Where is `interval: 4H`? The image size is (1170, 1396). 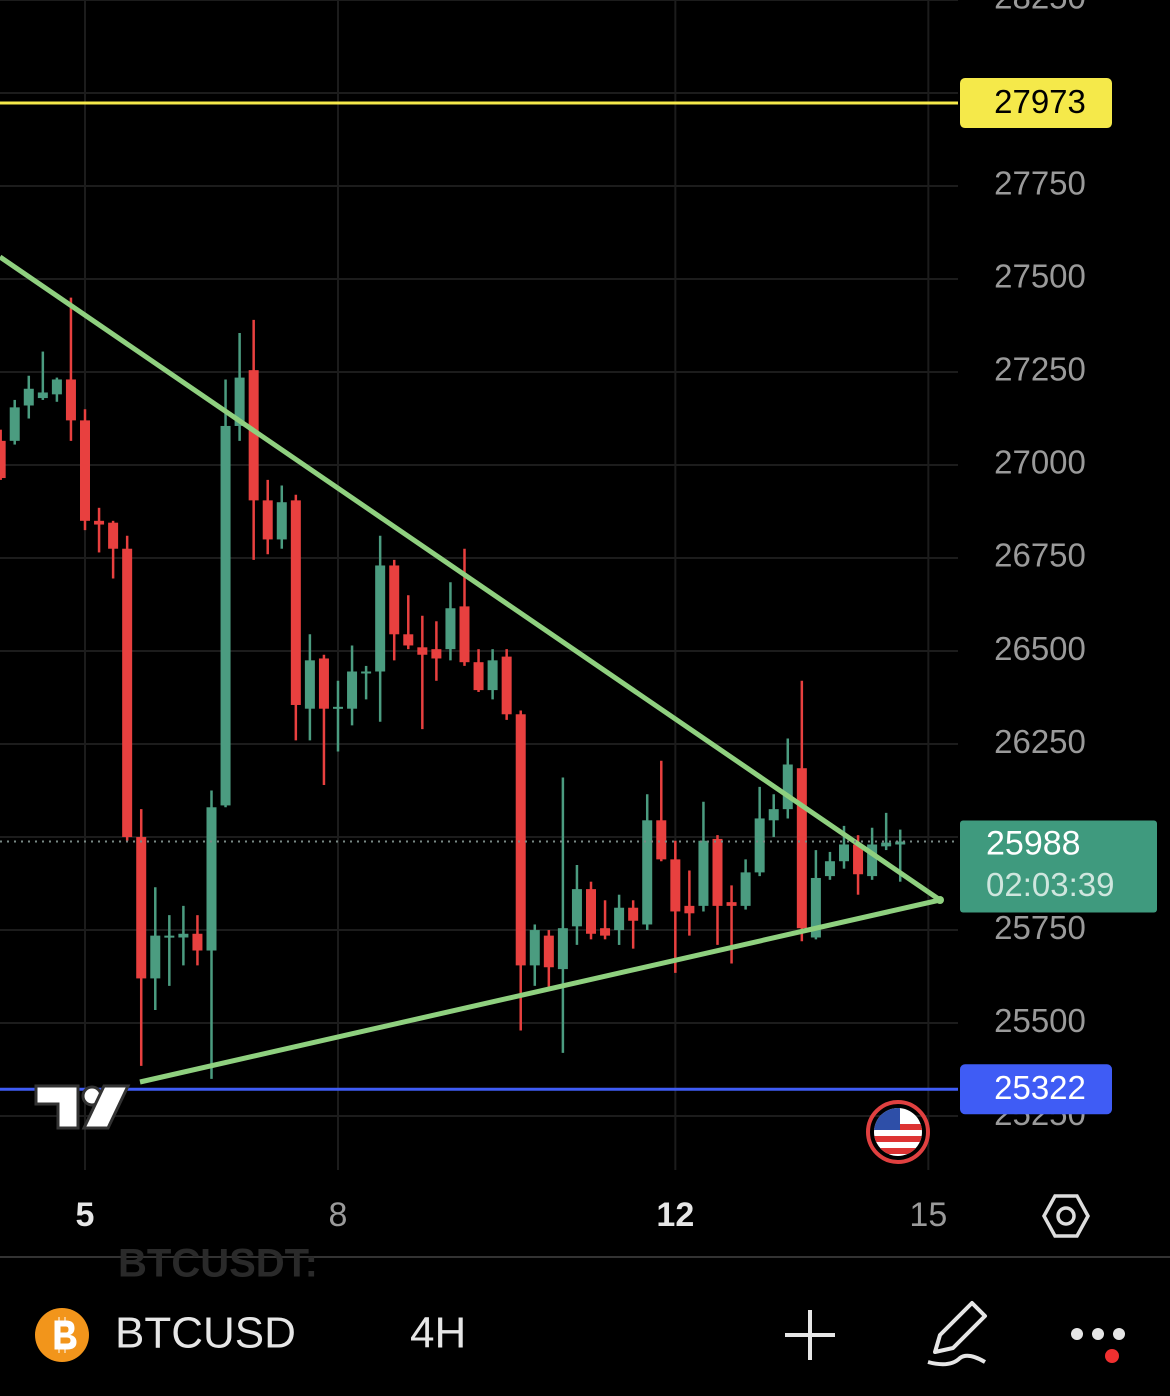 interval: 4H is located at coordinates (438, 1333).